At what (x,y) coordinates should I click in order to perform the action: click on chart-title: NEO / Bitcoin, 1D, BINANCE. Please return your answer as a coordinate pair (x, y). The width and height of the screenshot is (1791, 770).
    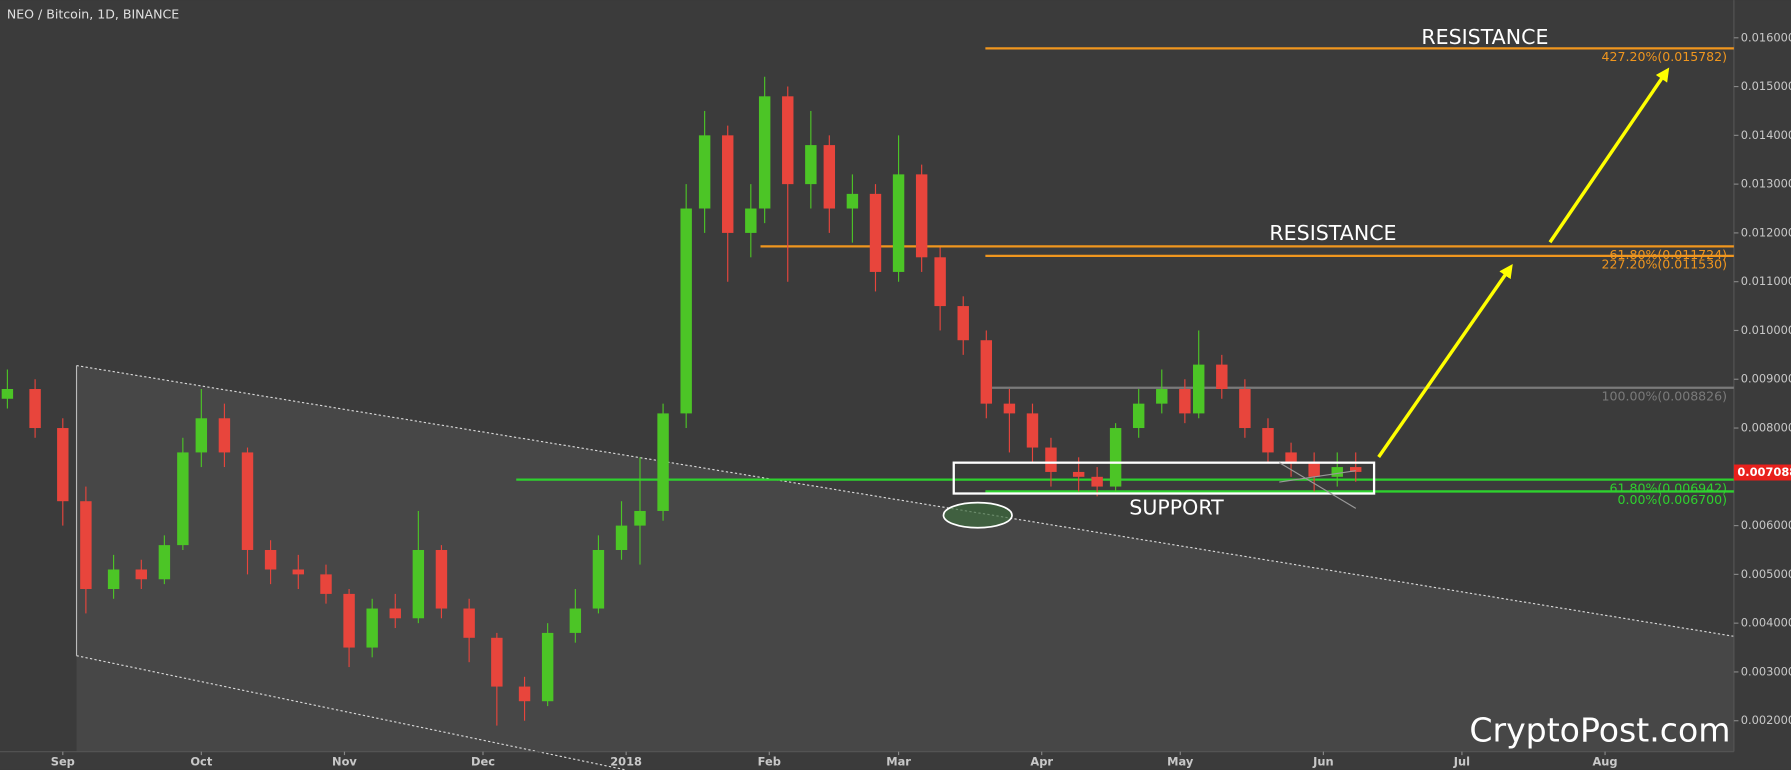
    Looking at the image, I should click on (93, 13).